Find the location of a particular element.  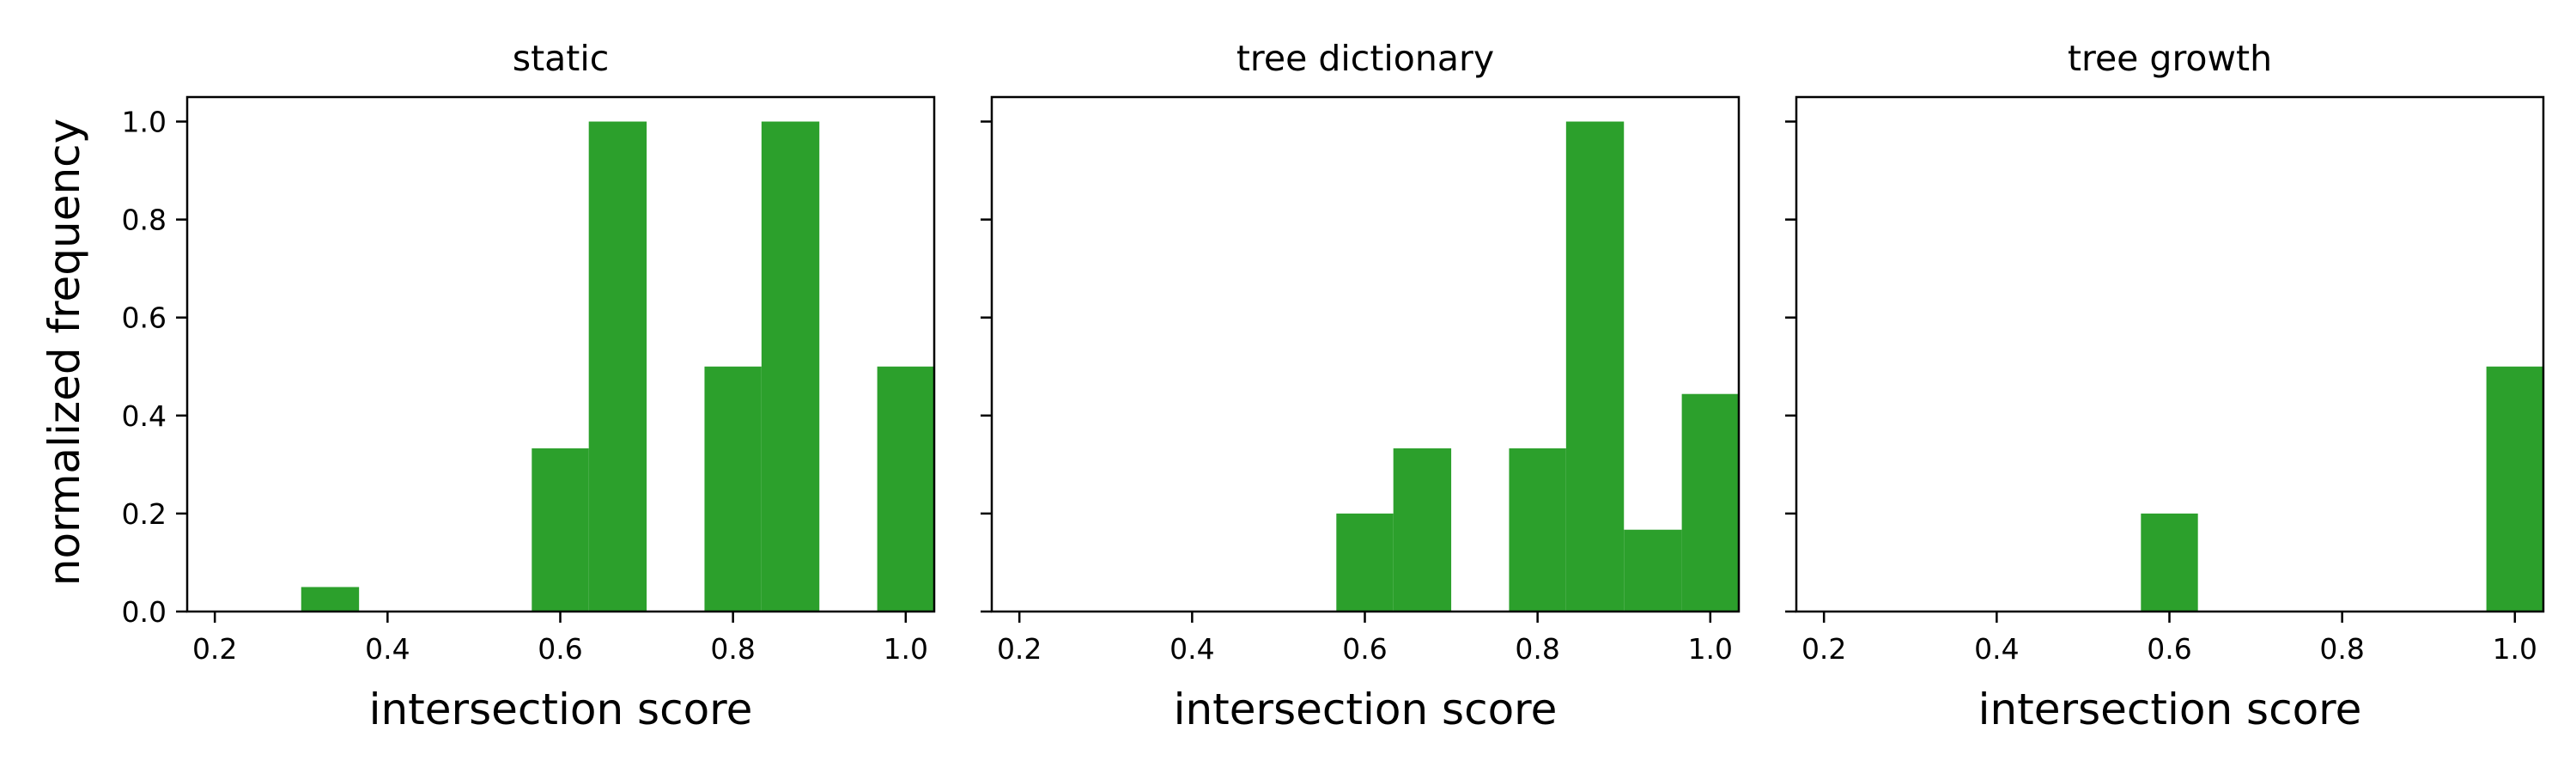

y-tick-label: 0.8 is located at coordinates (144, 220).